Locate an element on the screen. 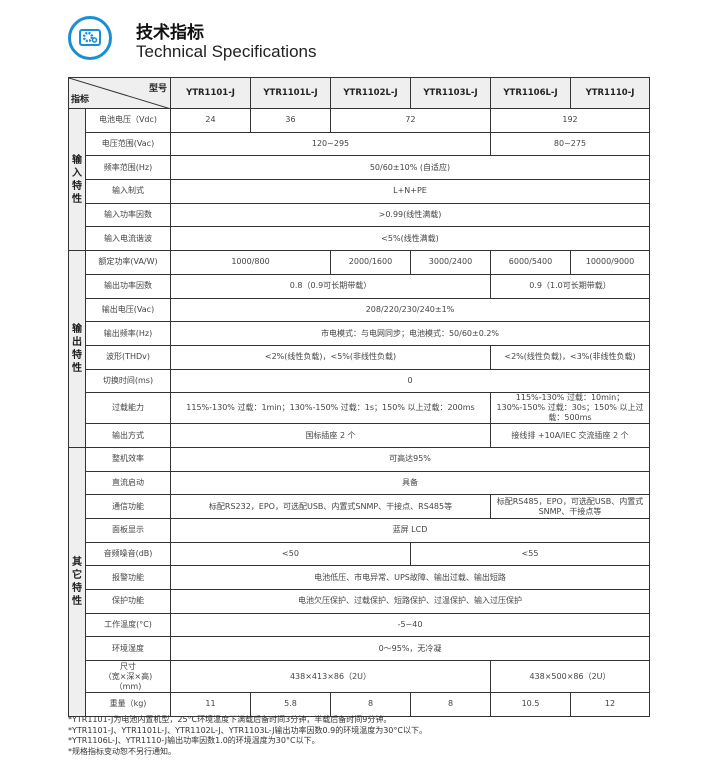 Image resolution: width=713 pixels, height=762 pixels. spec-label: 波形(THDv) is located at coordinates (128, 357).